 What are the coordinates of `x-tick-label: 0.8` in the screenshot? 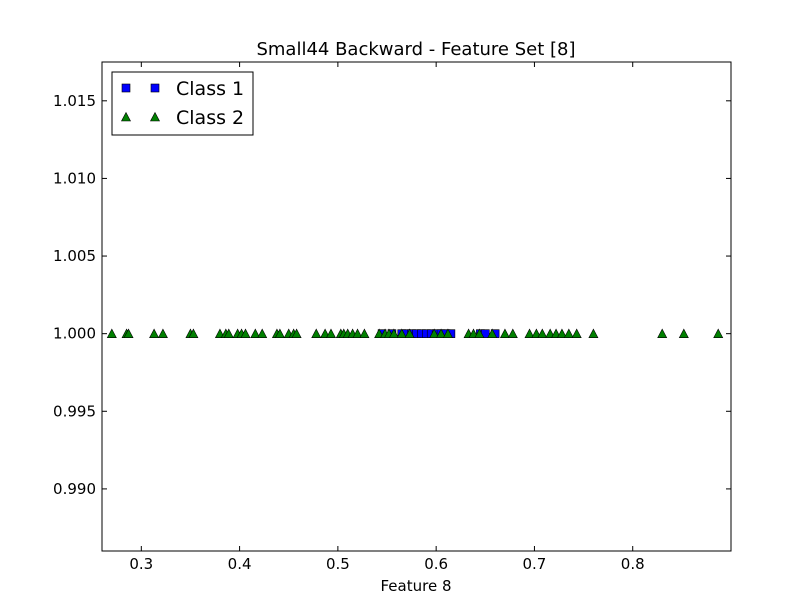 It's located at (633, 564).